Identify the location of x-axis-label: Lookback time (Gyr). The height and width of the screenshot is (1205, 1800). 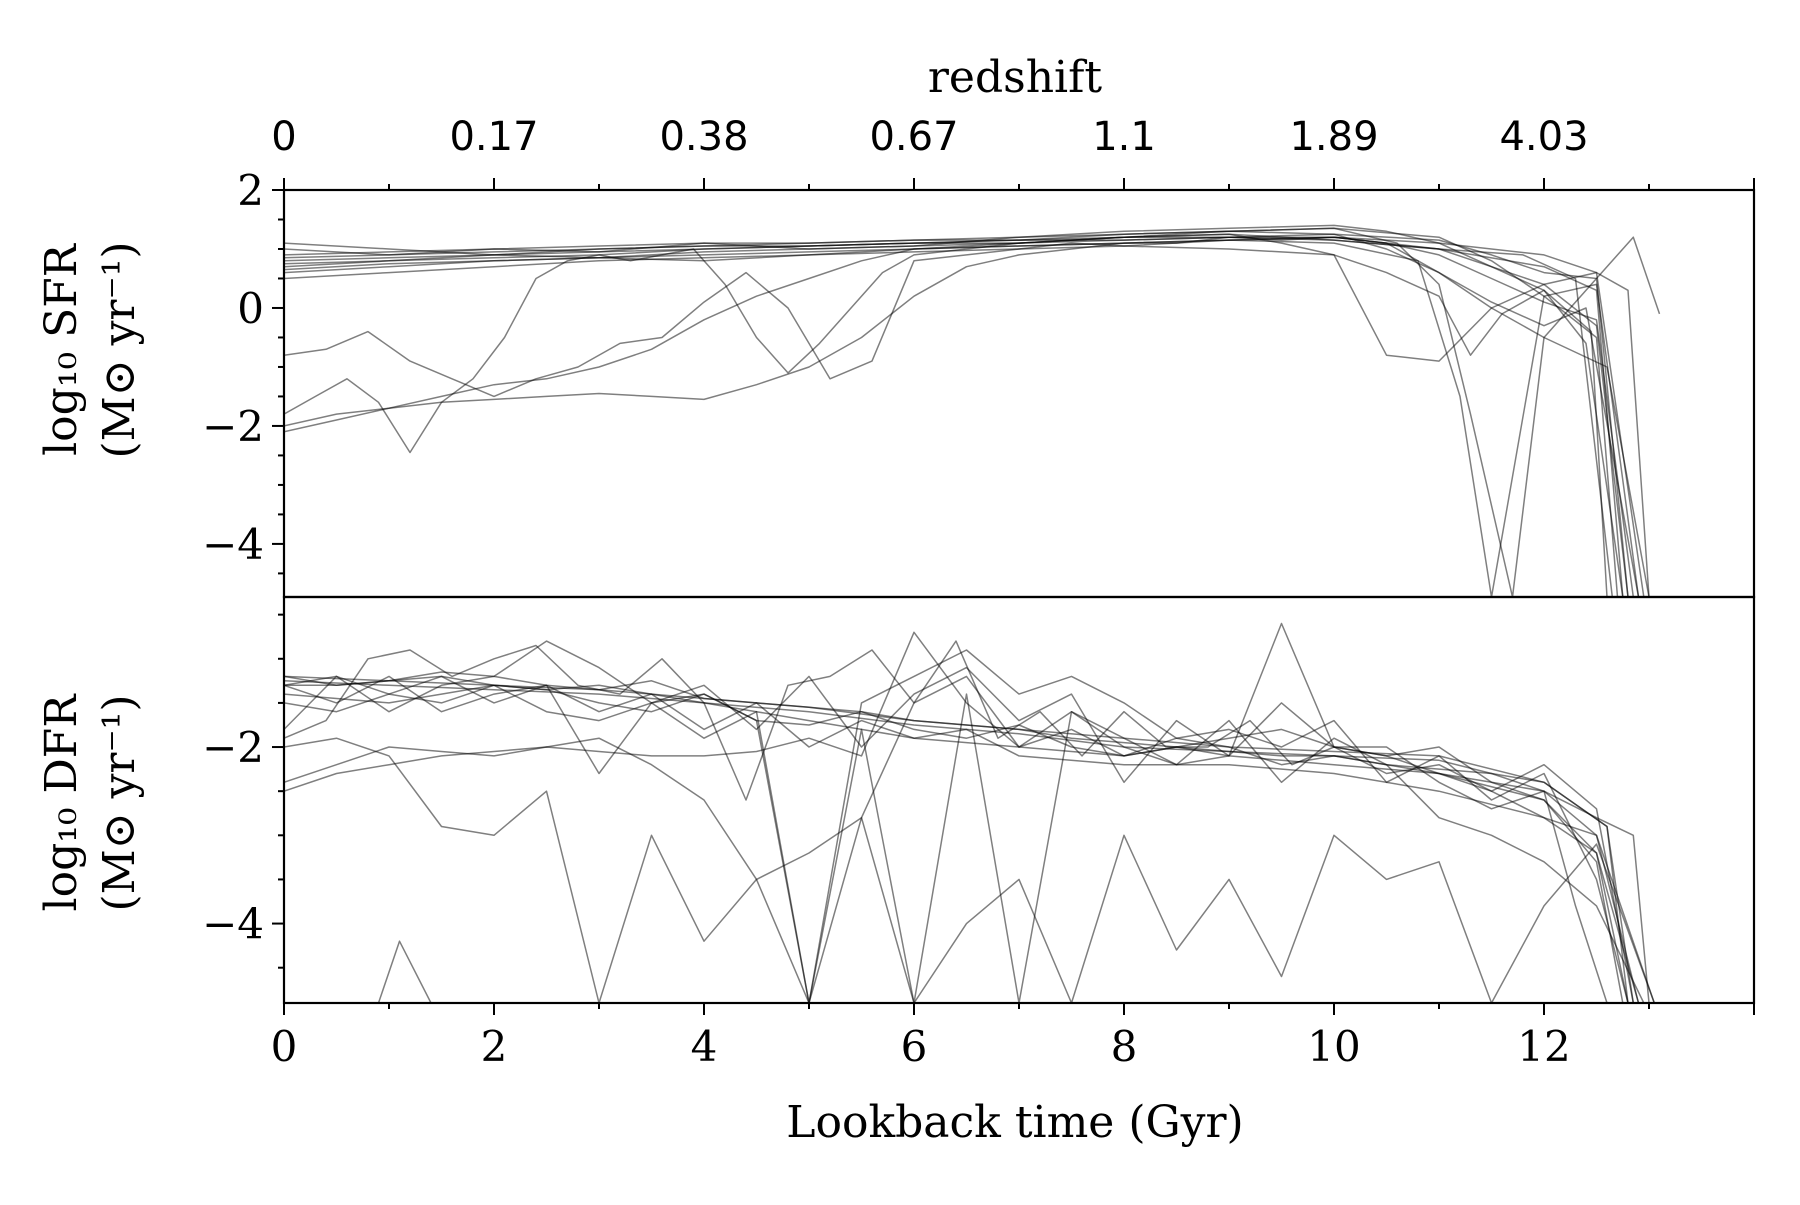
(1014, 1122).